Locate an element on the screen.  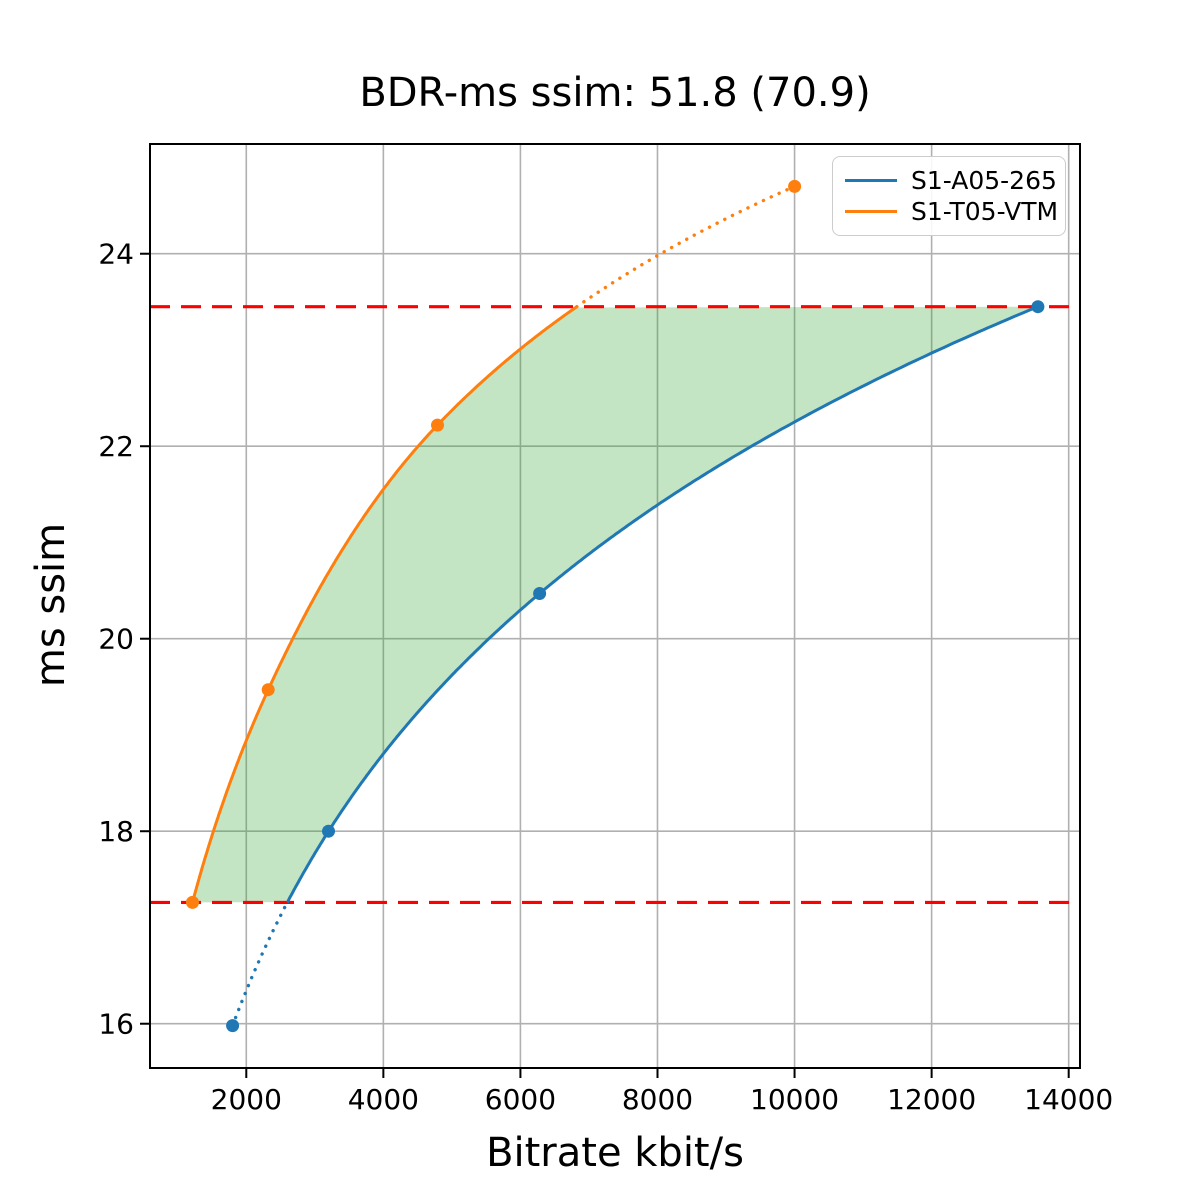
x-tick-label: 10000 is located at coordinates (794, 1099).